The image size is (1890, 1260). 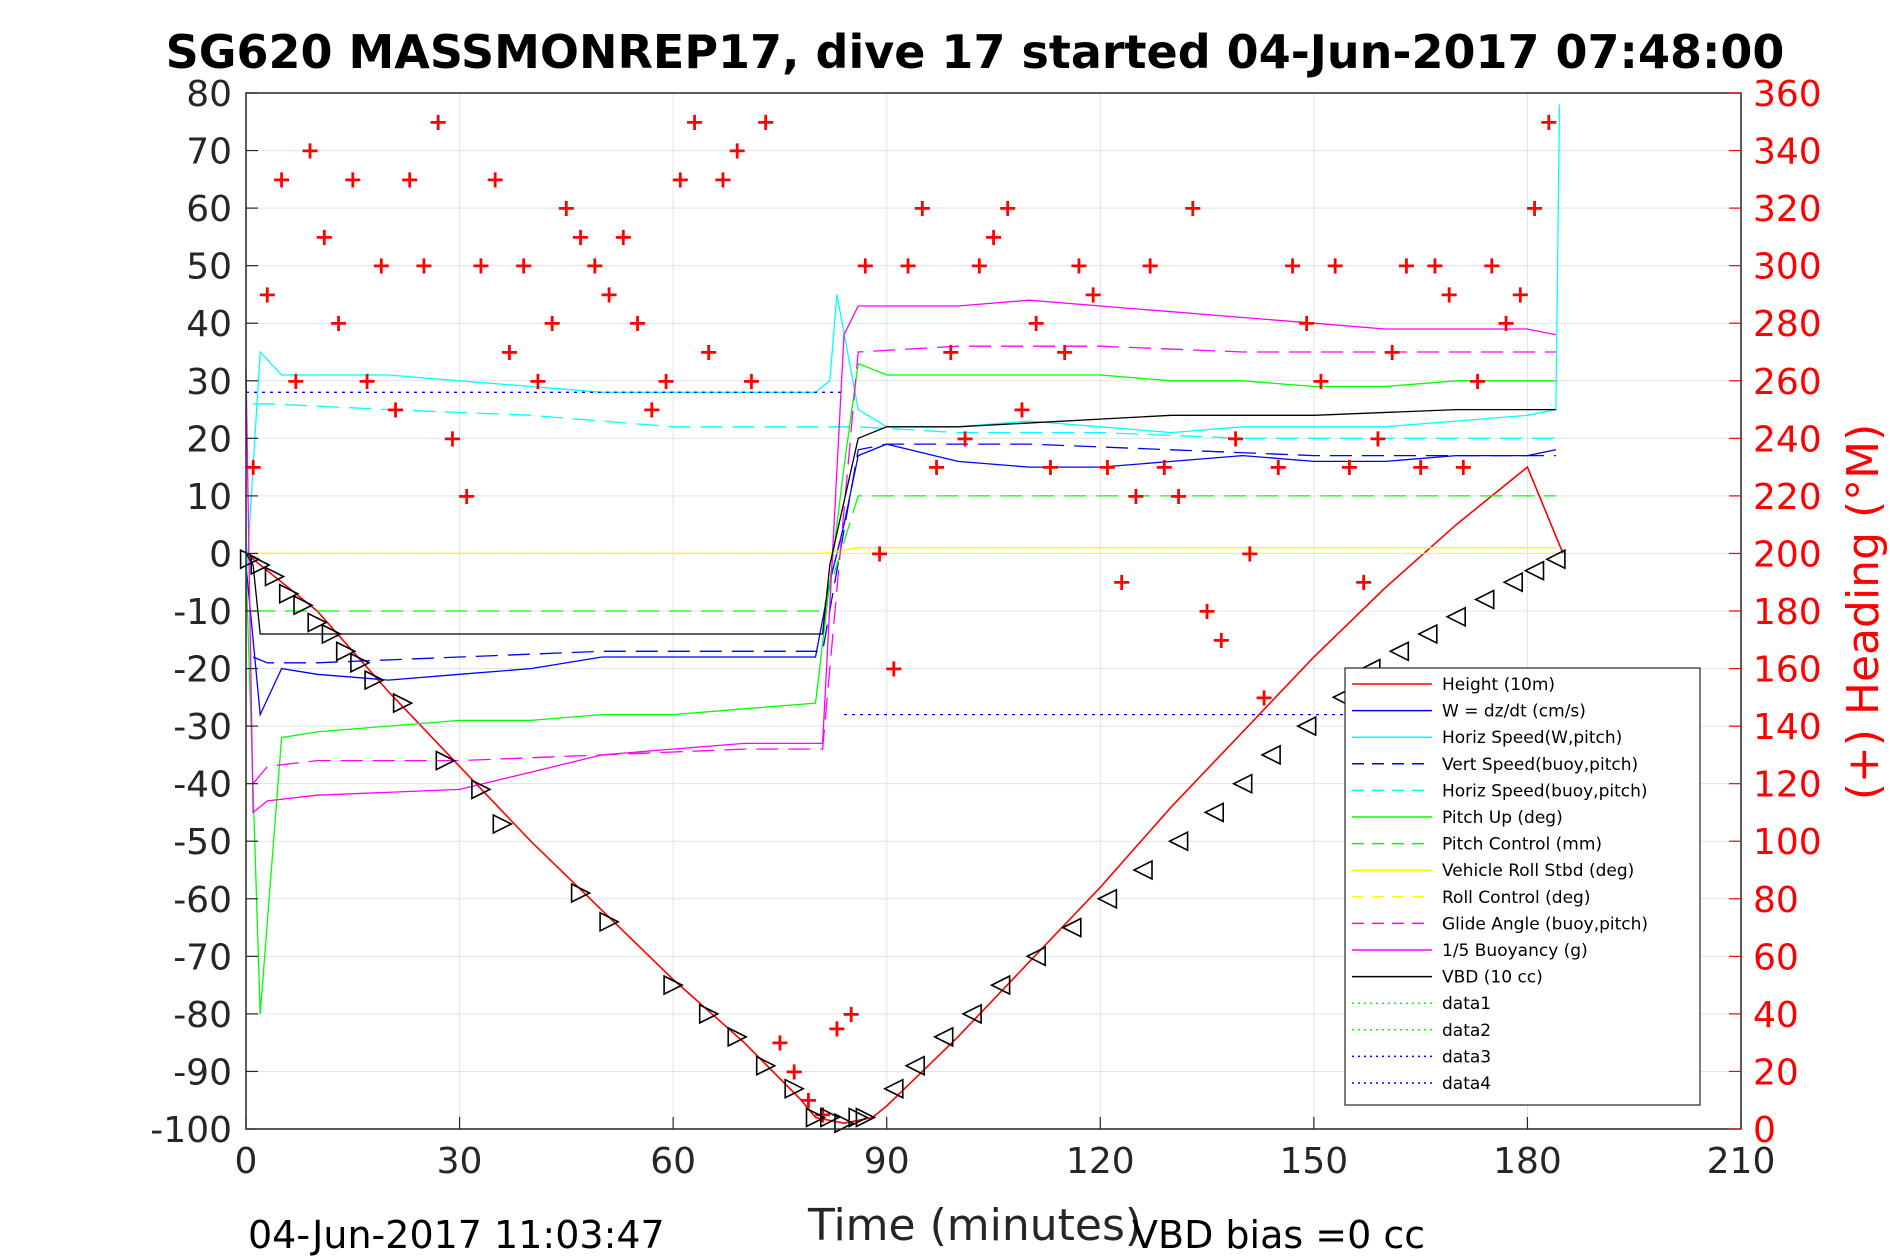 What do you see at coordinates (456, 1235) in the screenshot?
I see `footer-timestamp: 04-Jun-2017 11:03:47` at bounding box center [456, 1235].